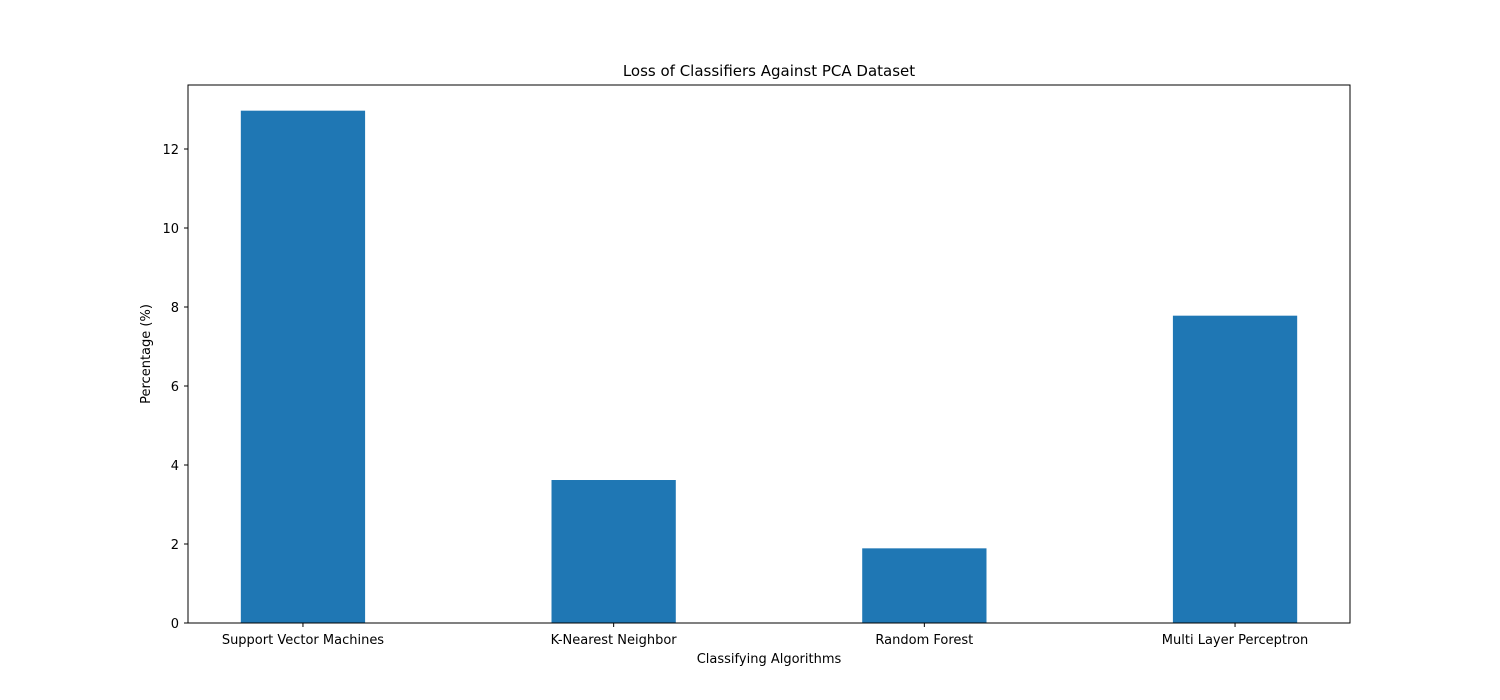 This screenshot has width=1500, height=700. What do you see at coordinates (924, 640) in the screenshot?
I see `x-tick-label-2: Random Forest` at bounding box center [924, 640].